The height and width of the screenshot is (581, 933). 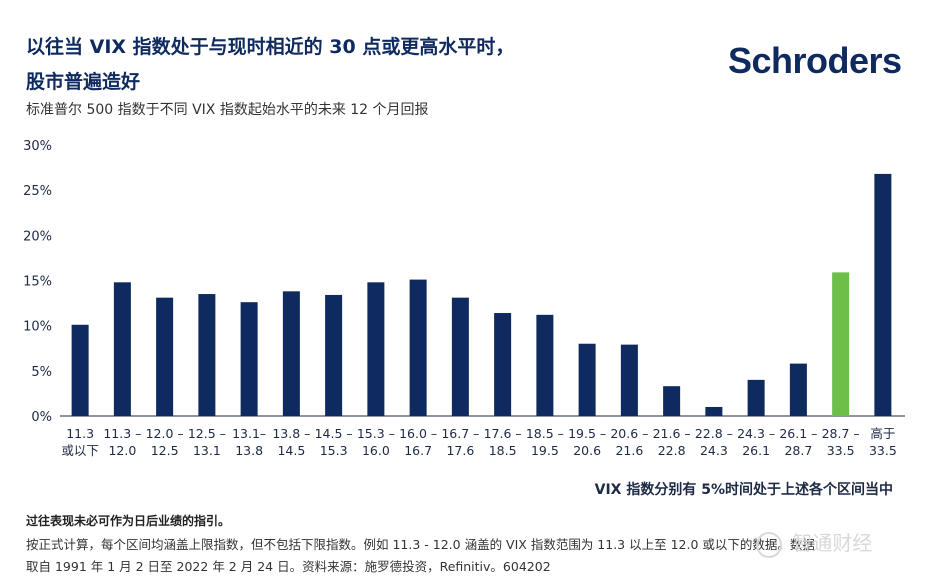 I want to click on chart-title-line-1: 以往当 VIX 指数处于与现时相近的 30 点或更高水平时，, so click(x=270, y=47).